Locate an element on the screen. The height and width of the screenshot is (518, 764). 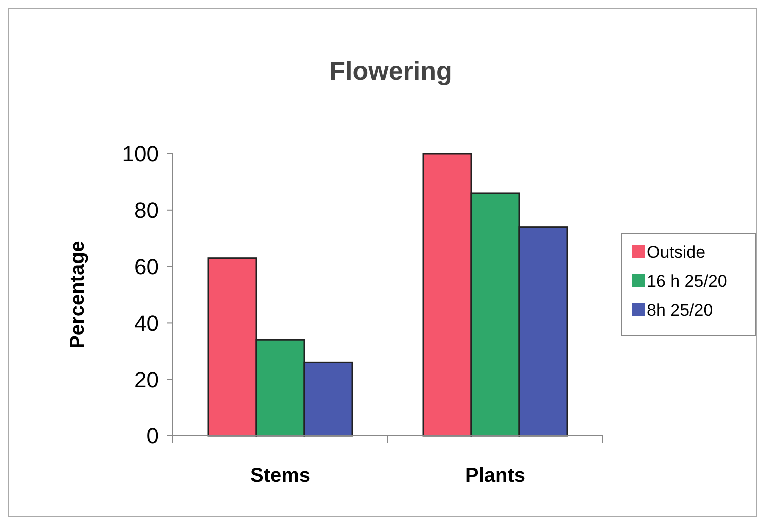
legend-label: Outside is located at coordinates (676, 252).